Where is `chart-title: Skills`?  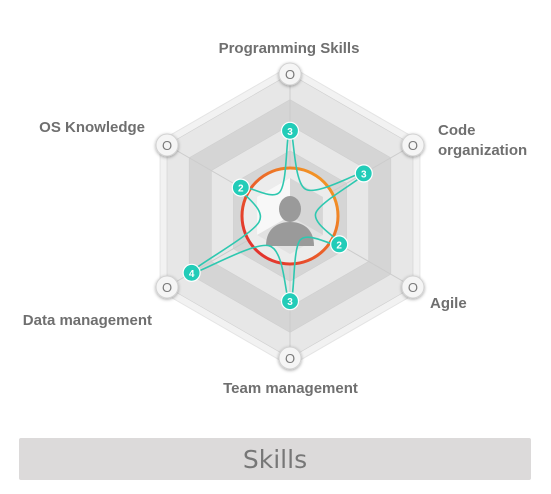 chart-title: Skills is located at coordinates (275, 459).